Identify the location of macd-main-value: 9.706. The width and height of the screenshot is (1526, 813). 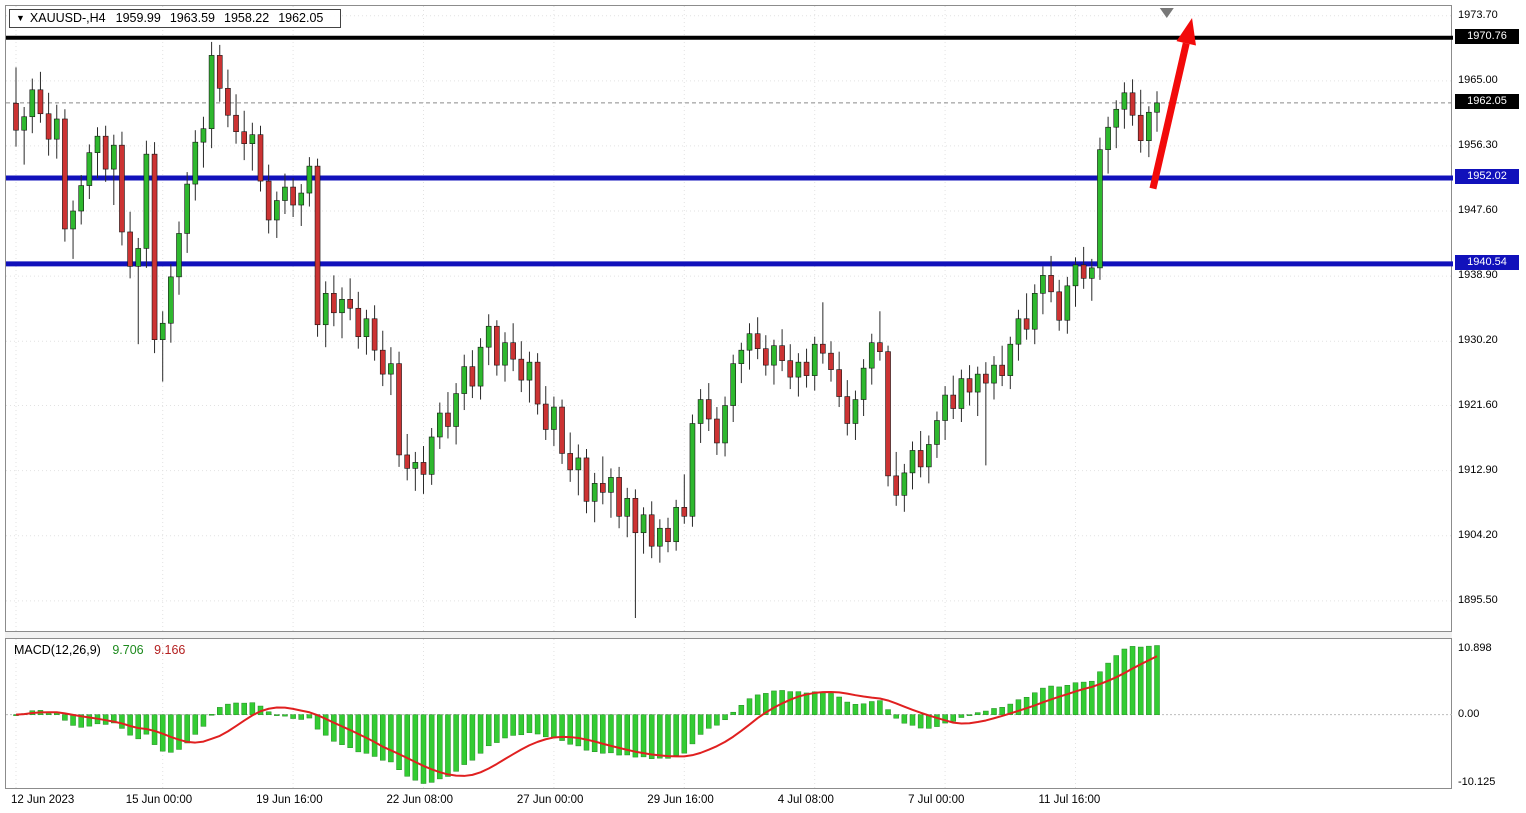
(128, 650).